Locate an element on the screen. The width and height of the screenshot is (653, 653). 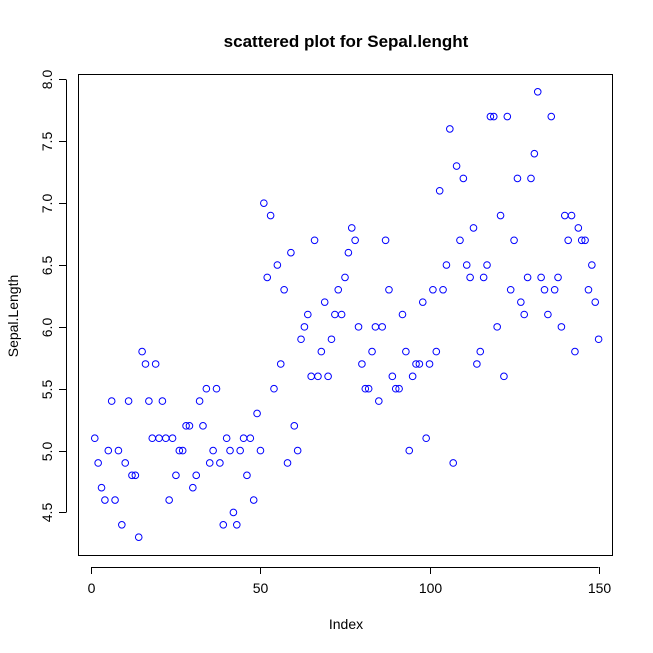
y-tick-label: 8.0 is located at coordinates (47, 80).